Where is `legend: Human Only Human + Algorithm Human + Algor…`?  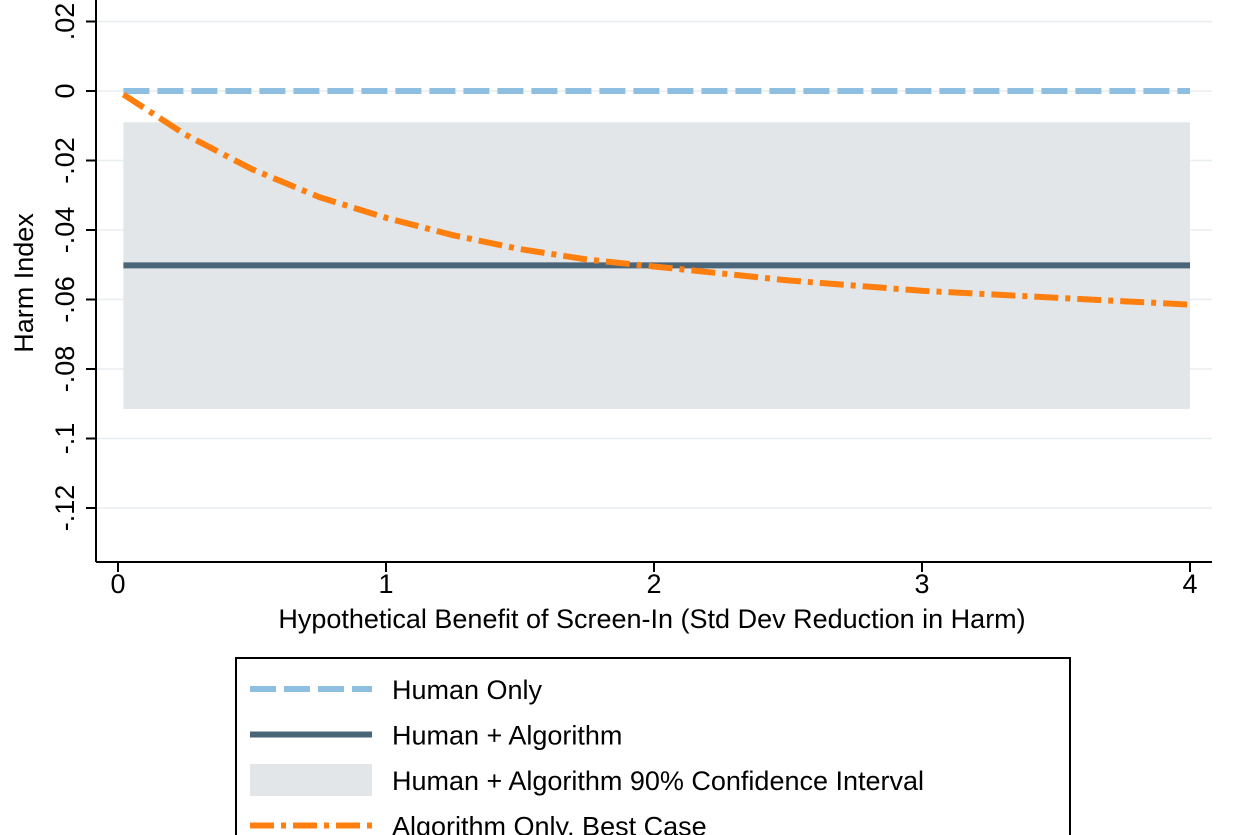 legend: Human Only Human + Algorithm Human + Algor… is located at coordinates (653, 746).